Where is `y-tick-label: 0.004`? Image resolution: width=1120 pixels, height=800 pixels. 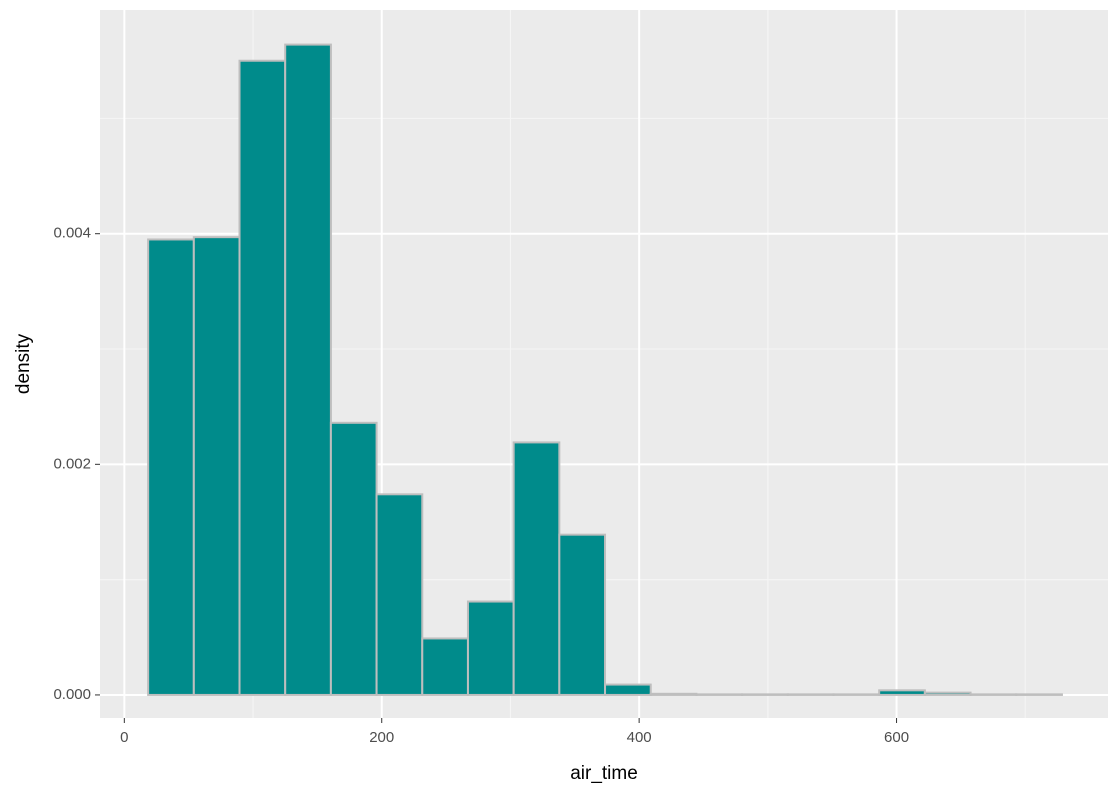 y-tick-label: 0.004 is located at coordinates (72, 233).